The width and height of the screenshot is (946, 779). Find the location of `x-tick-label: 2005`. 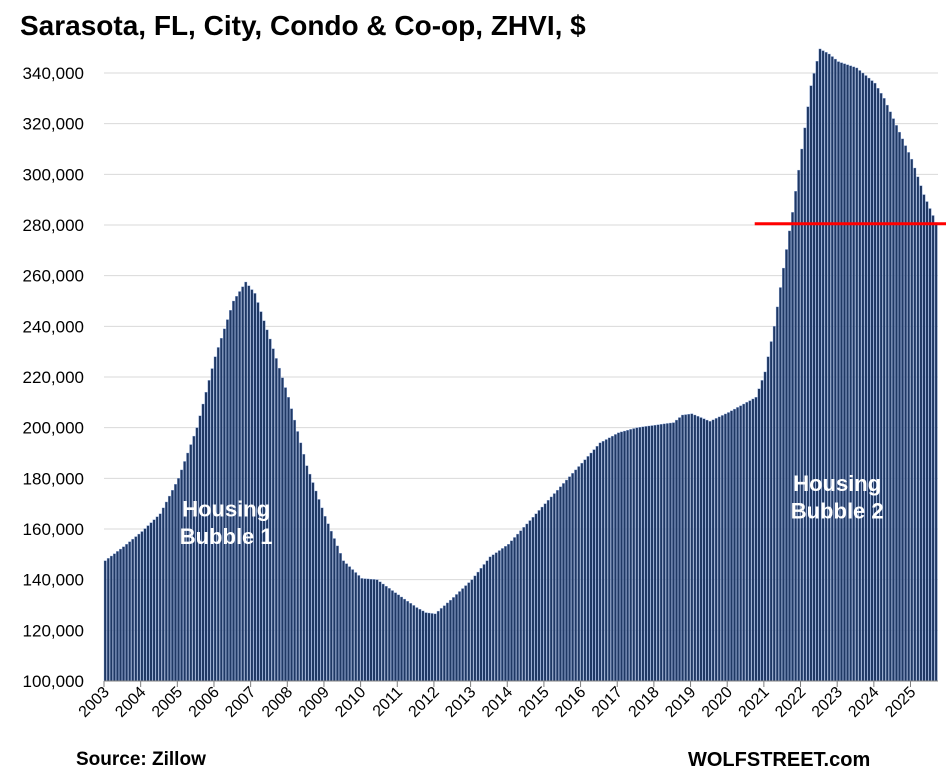

x-tick-label: 2005 is located at coordinates (167, 702).